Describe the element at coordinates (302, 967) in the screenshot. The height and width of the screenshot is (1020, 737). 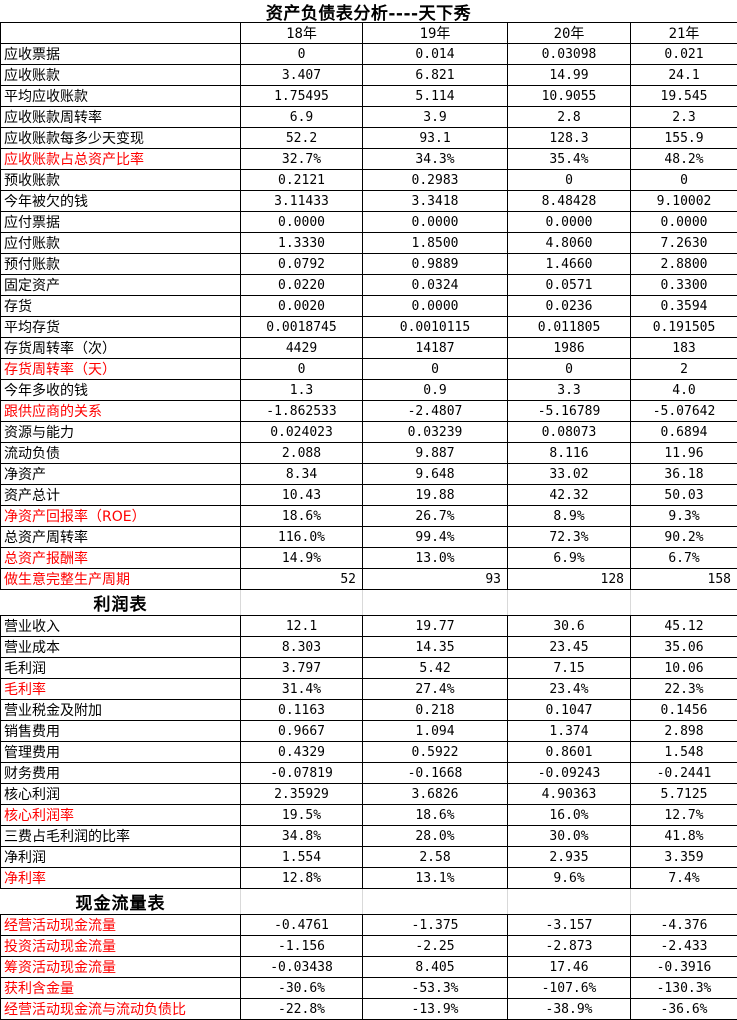
I see `value-cell: -0.03438` at that location.